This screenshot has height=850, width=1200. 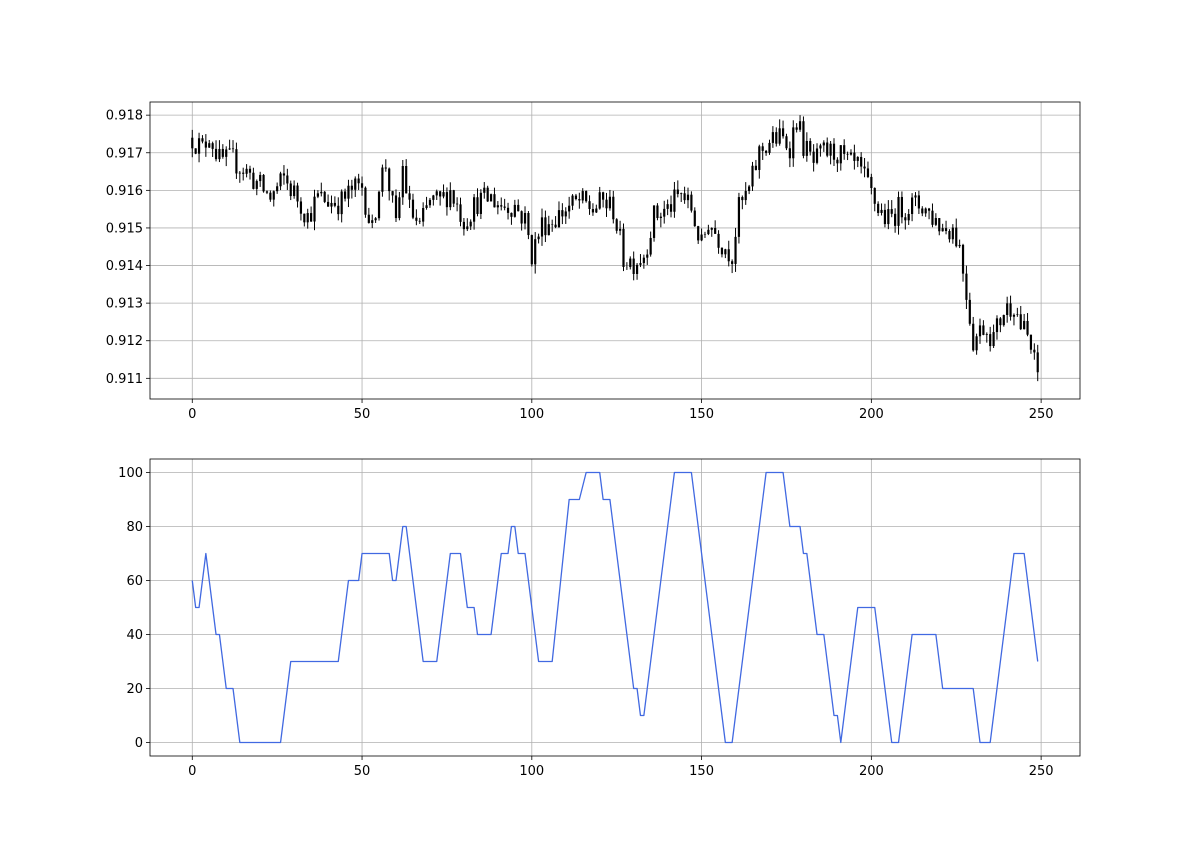 I want to click on y-tick-label: 0.915, so click(x=124, y=228).